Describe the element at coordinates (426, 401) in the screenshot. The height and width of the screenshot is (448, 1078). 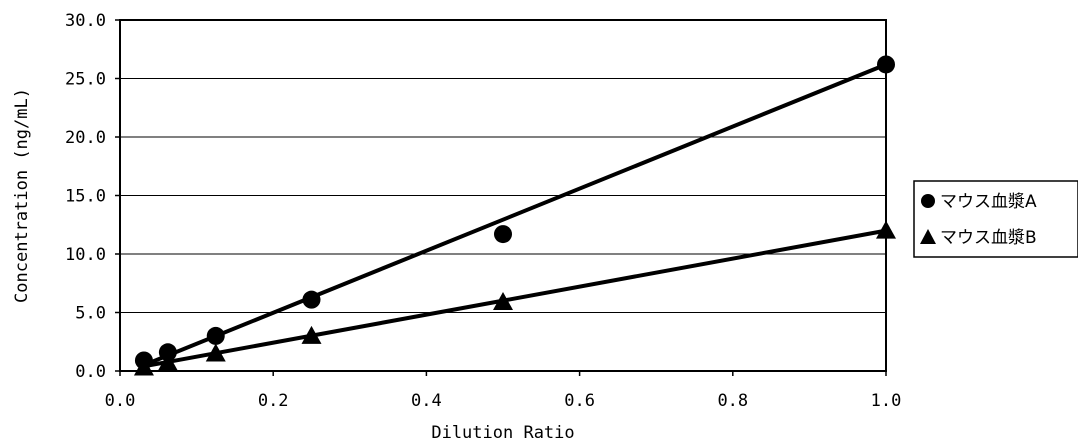
I see `x-tick-label: 0.4` at that location.